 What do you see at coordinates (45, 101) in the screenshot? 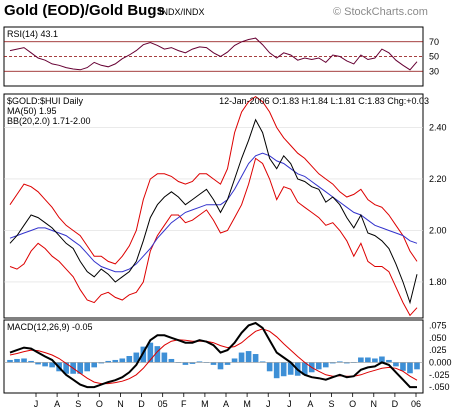
I see `symbol-label: $GOLD:$HUI Daily` at bounding box center [45, 101].